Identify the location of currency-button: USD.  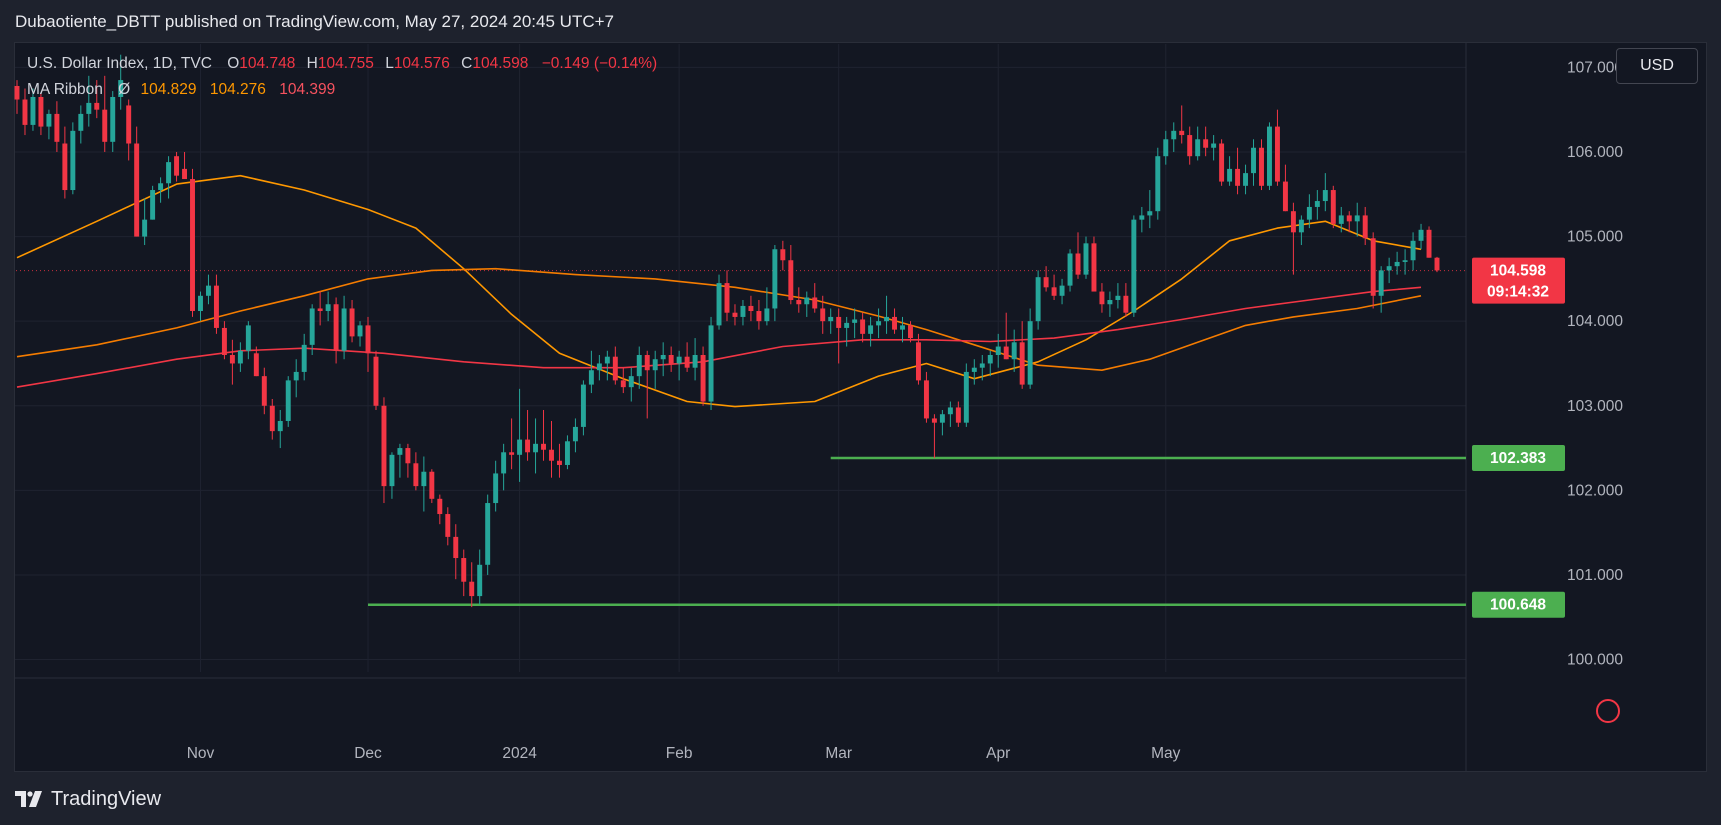
(1657, 66).